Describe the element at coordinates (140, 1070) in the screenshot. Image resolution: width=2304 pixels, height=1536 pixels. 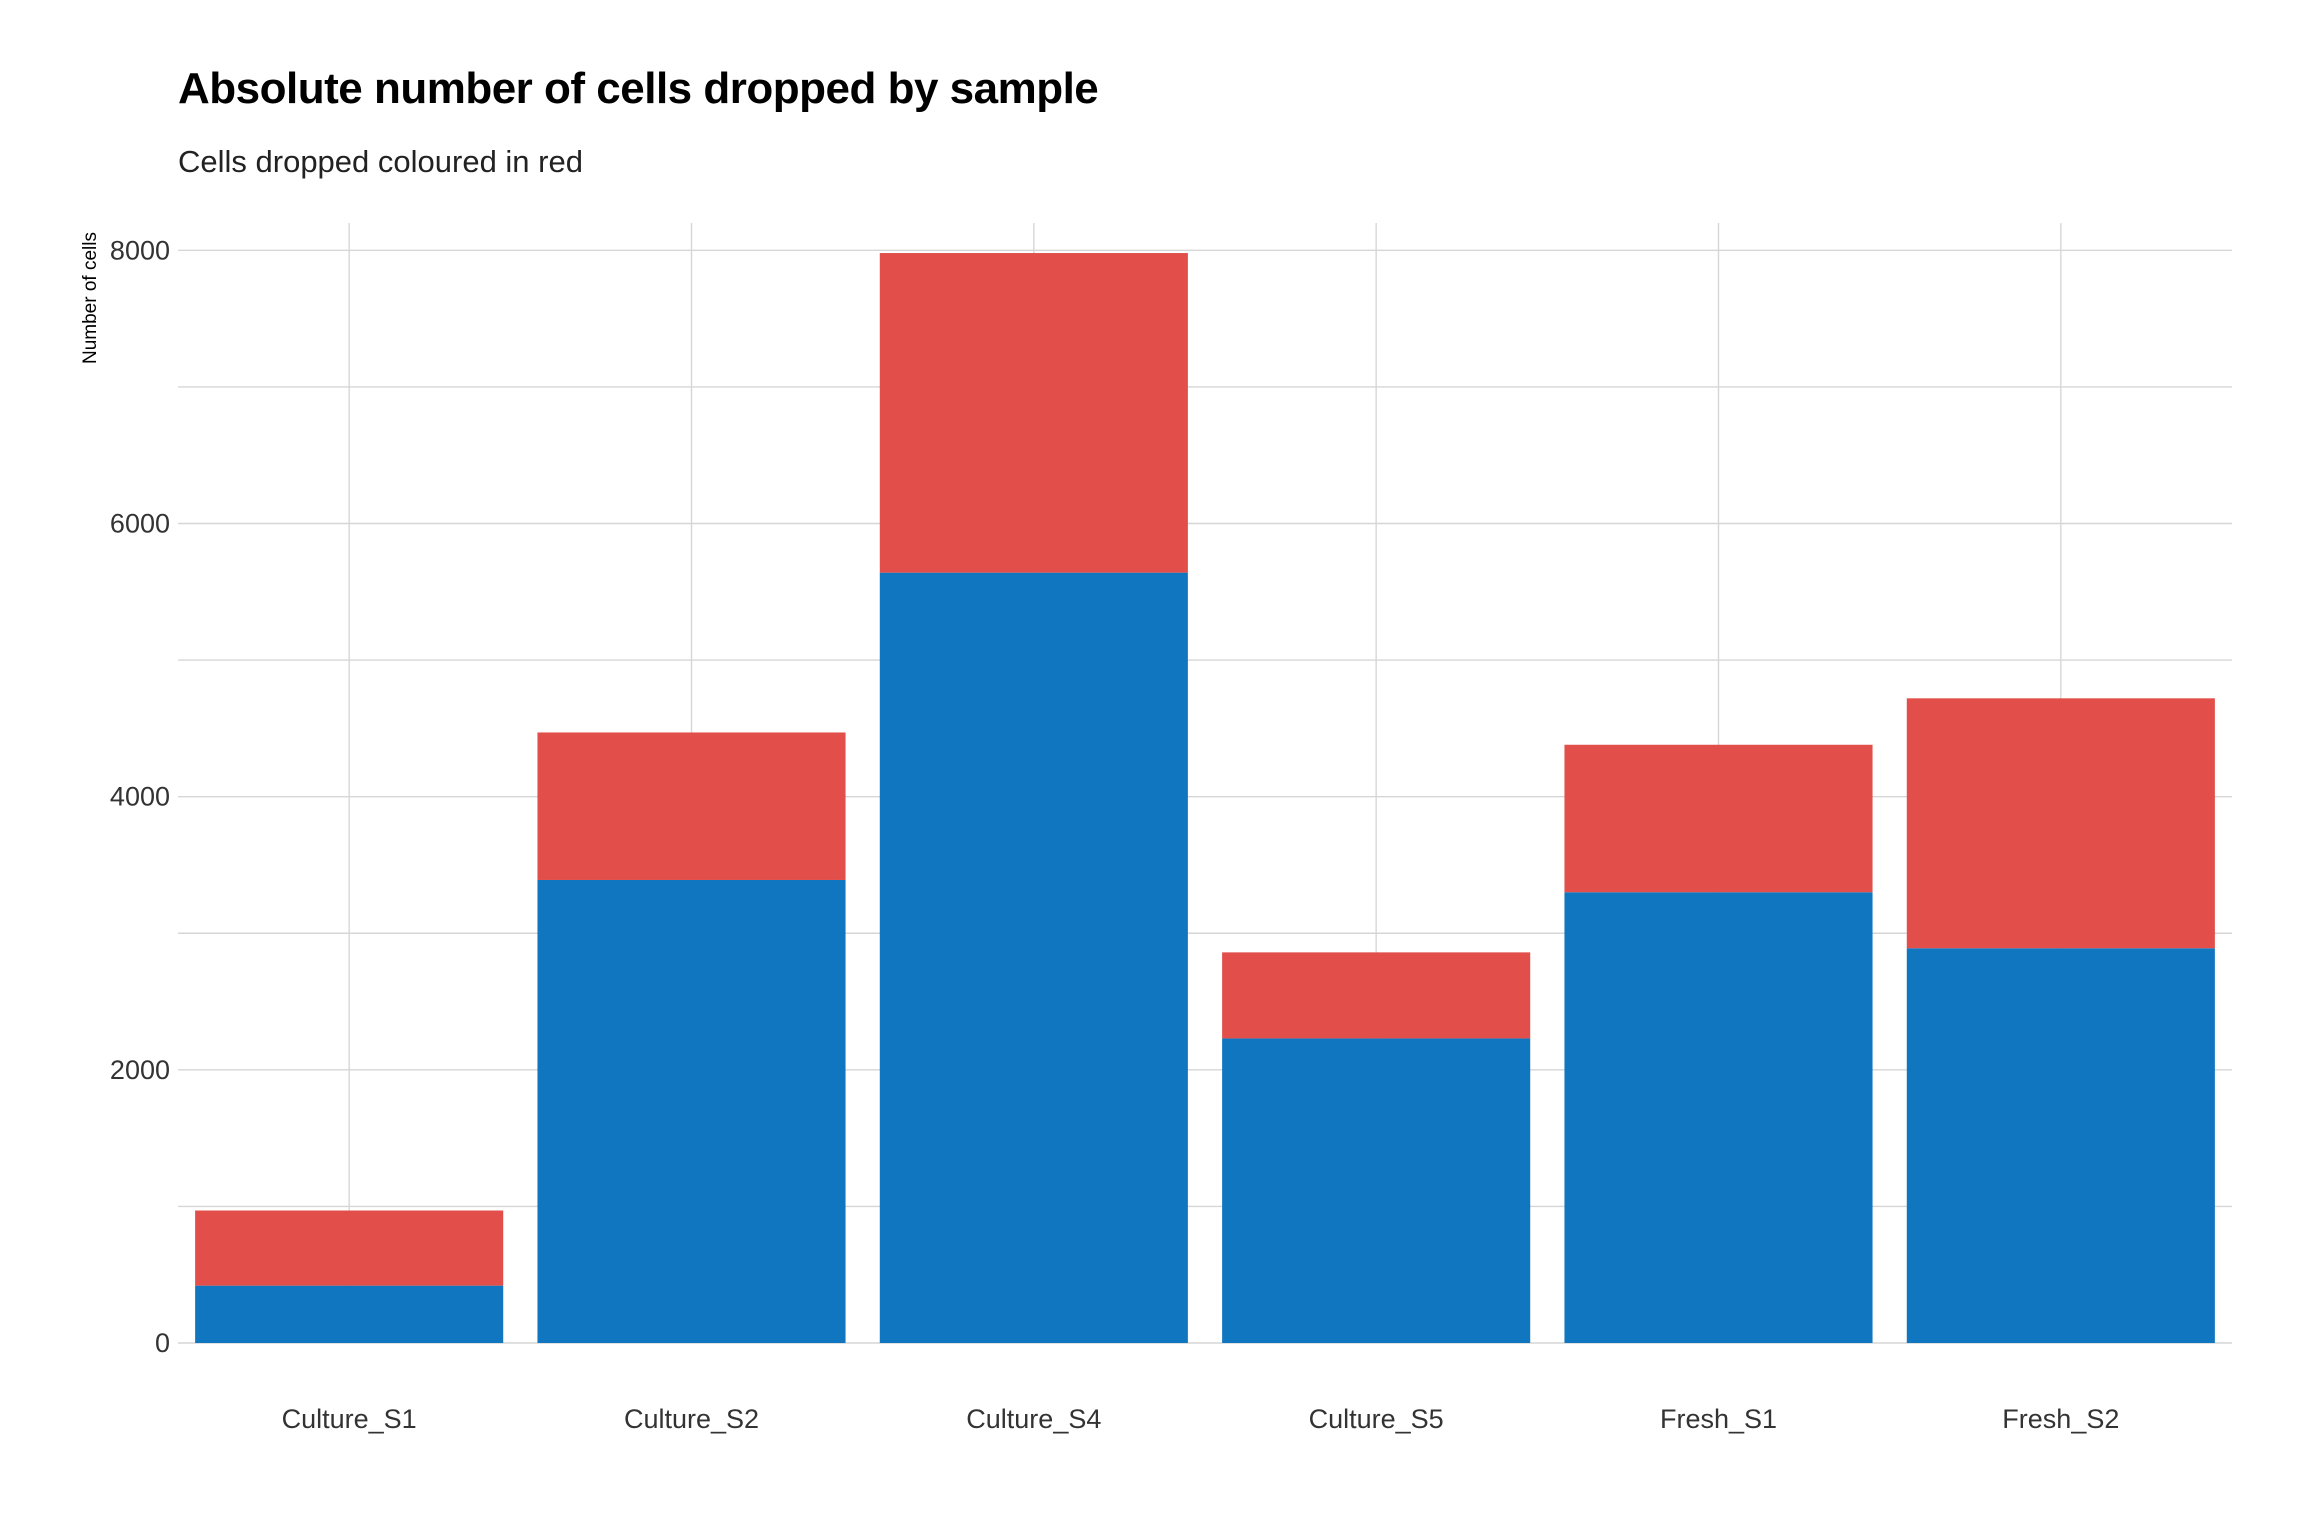
I see `y-tick-label: 2000` at that location.